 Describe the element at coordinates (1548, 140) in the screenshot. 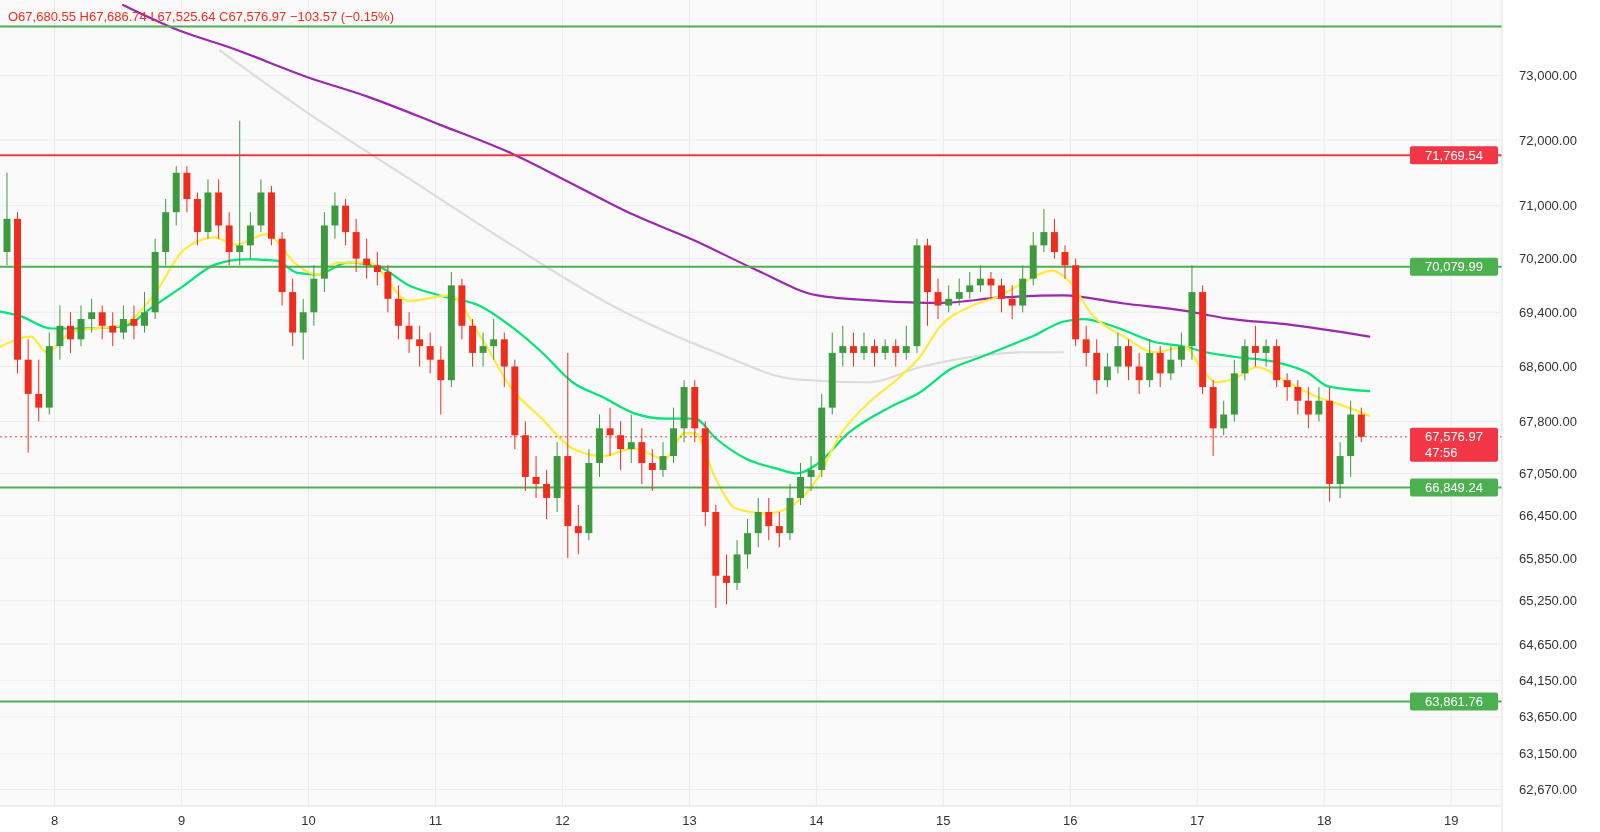

I see `y-tick-label: 72,000.00` at that location.